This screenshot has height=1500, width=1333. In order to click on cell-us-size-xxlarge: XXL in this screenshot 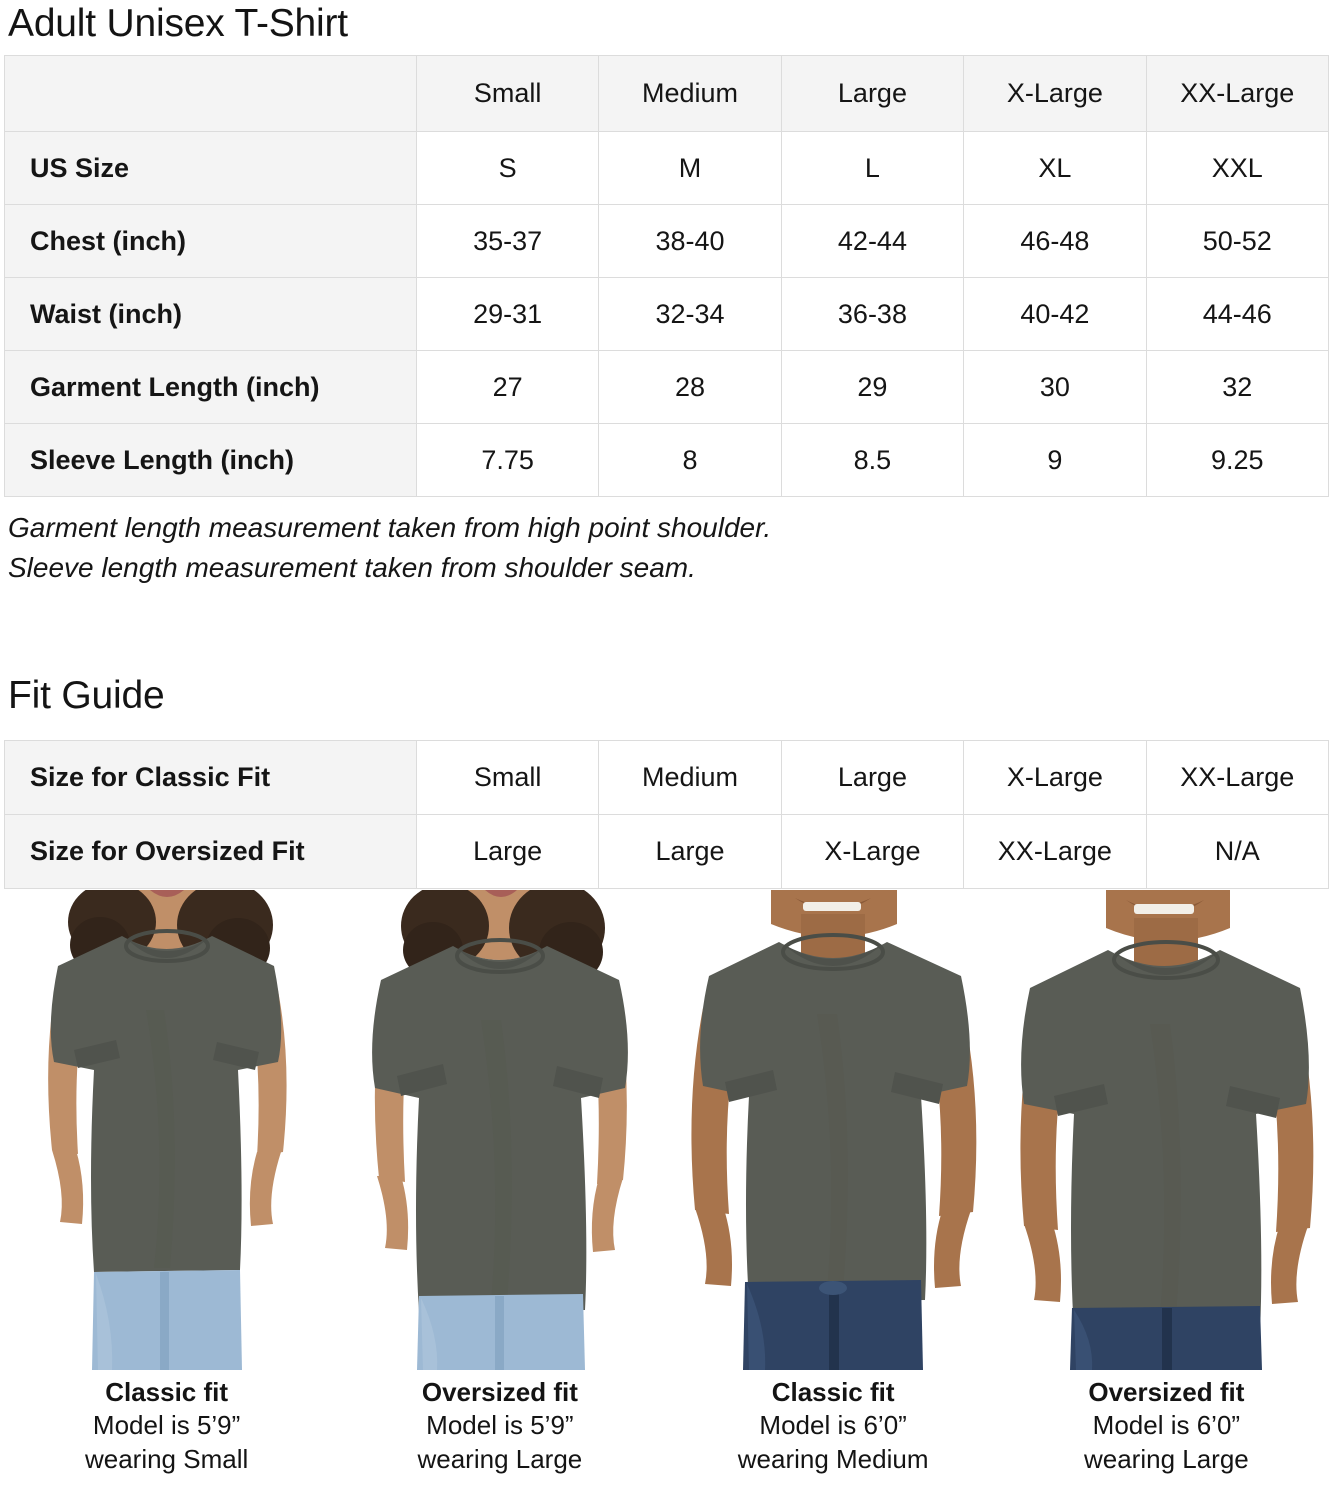, I will do `click(1237, 168)`.